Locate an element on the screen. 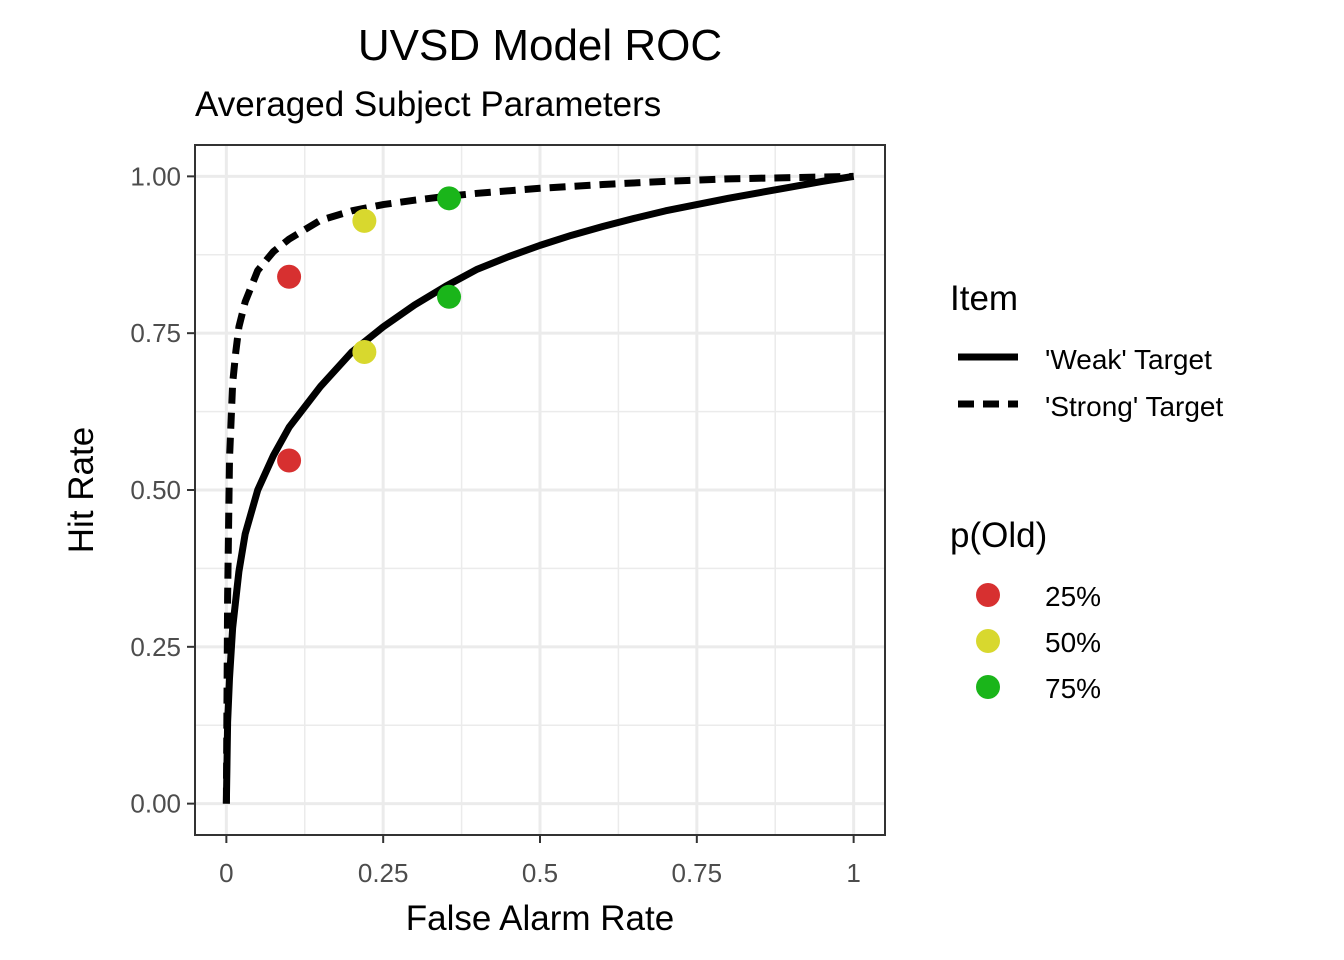 This screenshot has width=1344, height=960. x-tick-label: 0 is located at coordinates (226, 873).